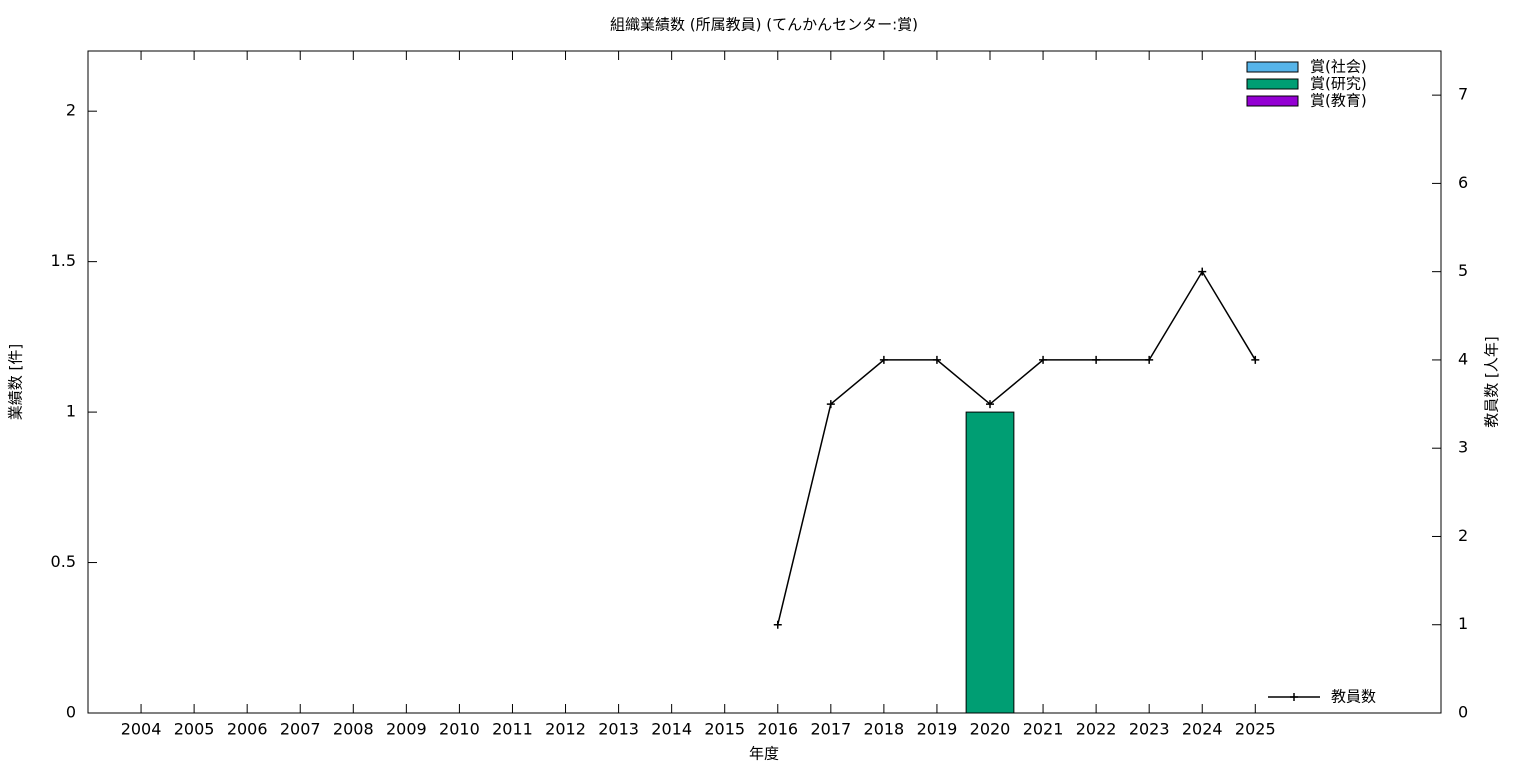  What do you see at coordinates (671, 729) in the screenshot?
I see `x-tick-label: 2014` at bounding box center [671, 729].